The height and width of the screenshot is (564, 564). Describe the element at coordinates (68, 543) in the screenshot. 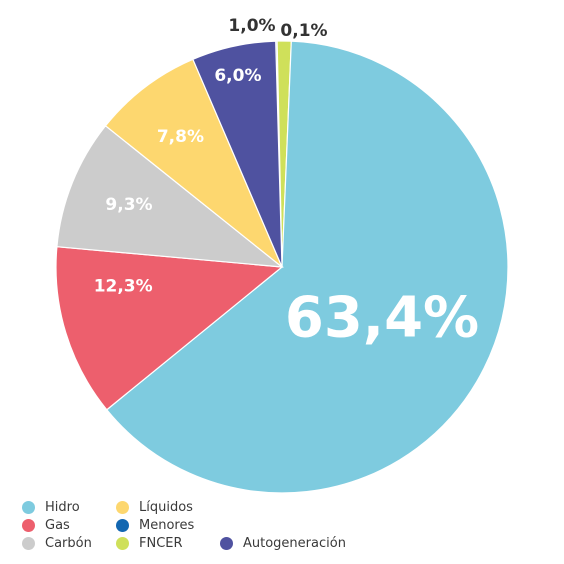

I see `legend-label: Carbón` at that location.